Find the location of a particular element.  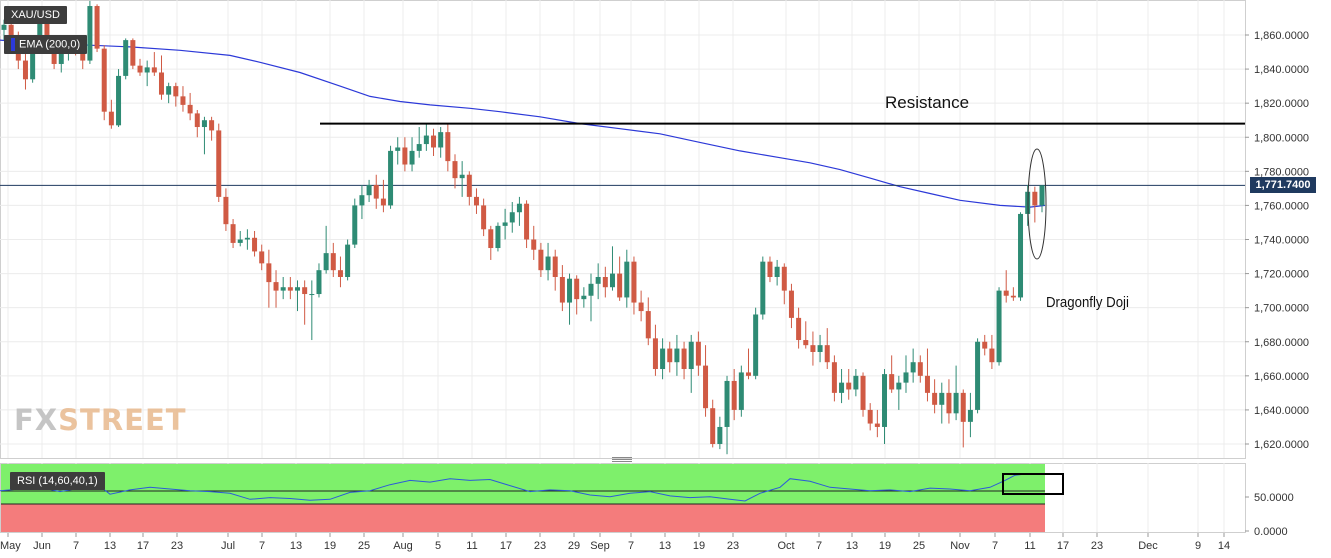

x-tick-label: 19 is located at coordinates (699, 546).